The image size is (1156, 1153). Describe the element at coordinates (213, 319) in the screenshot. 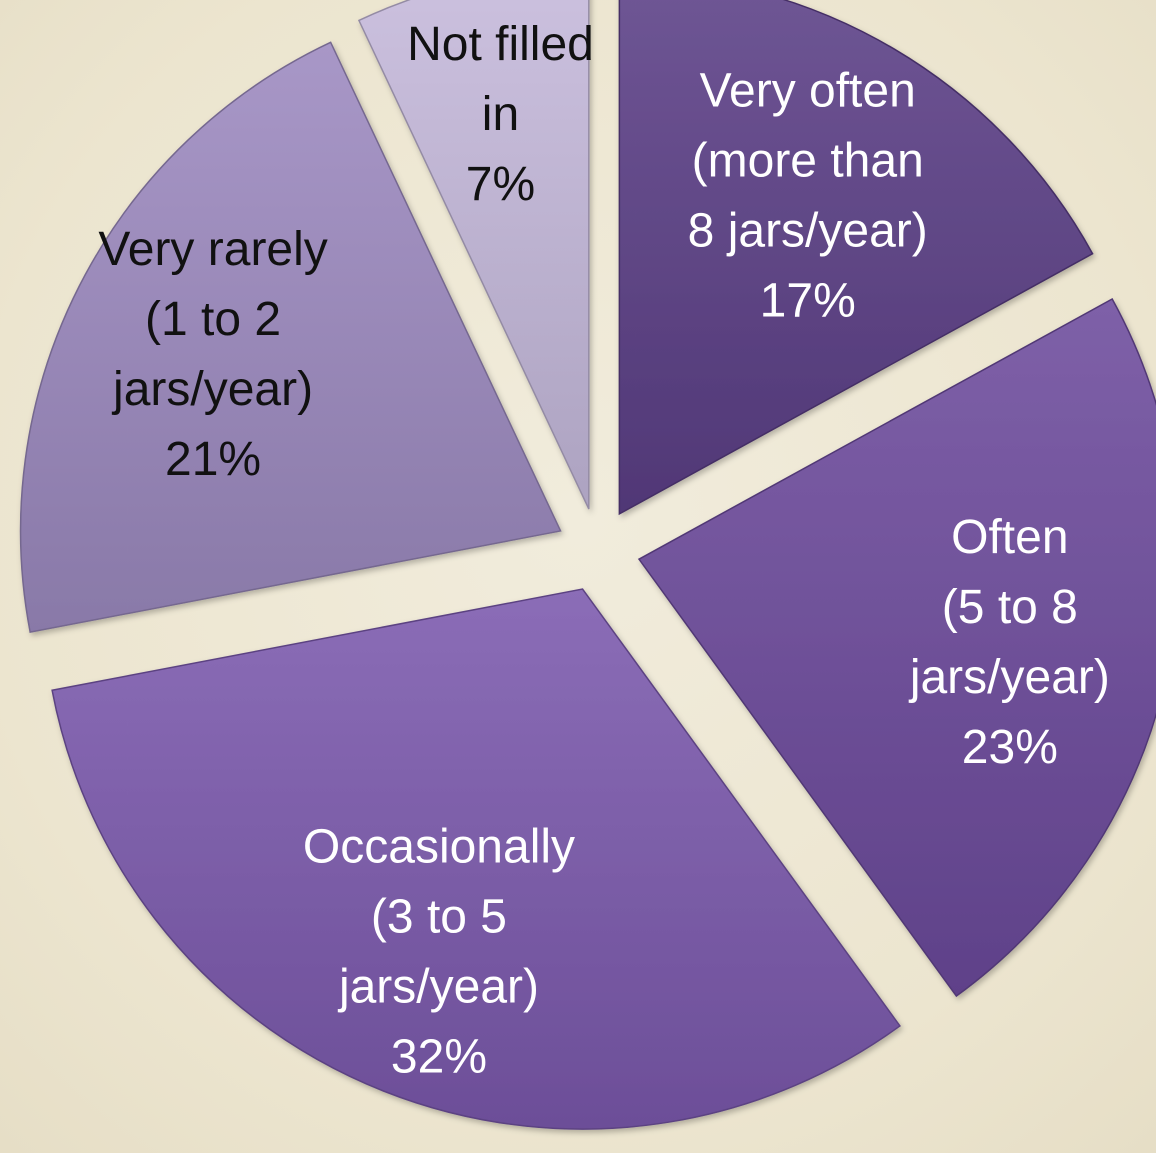

I see `slice-label-line: (1 to 2` at that location.